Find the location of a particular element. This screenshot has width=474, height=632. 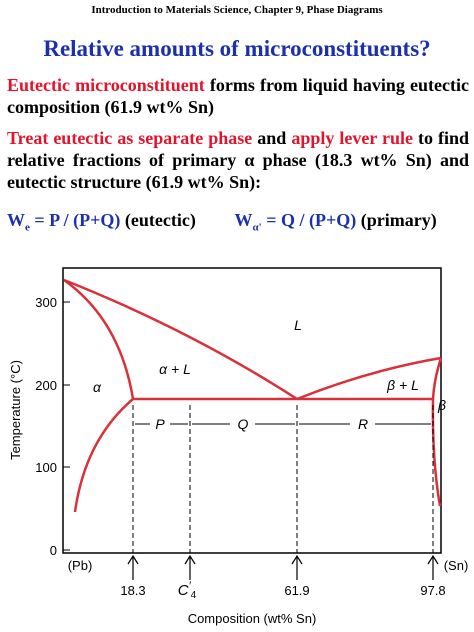

segment-label: P is located at coordinates (160, 424).